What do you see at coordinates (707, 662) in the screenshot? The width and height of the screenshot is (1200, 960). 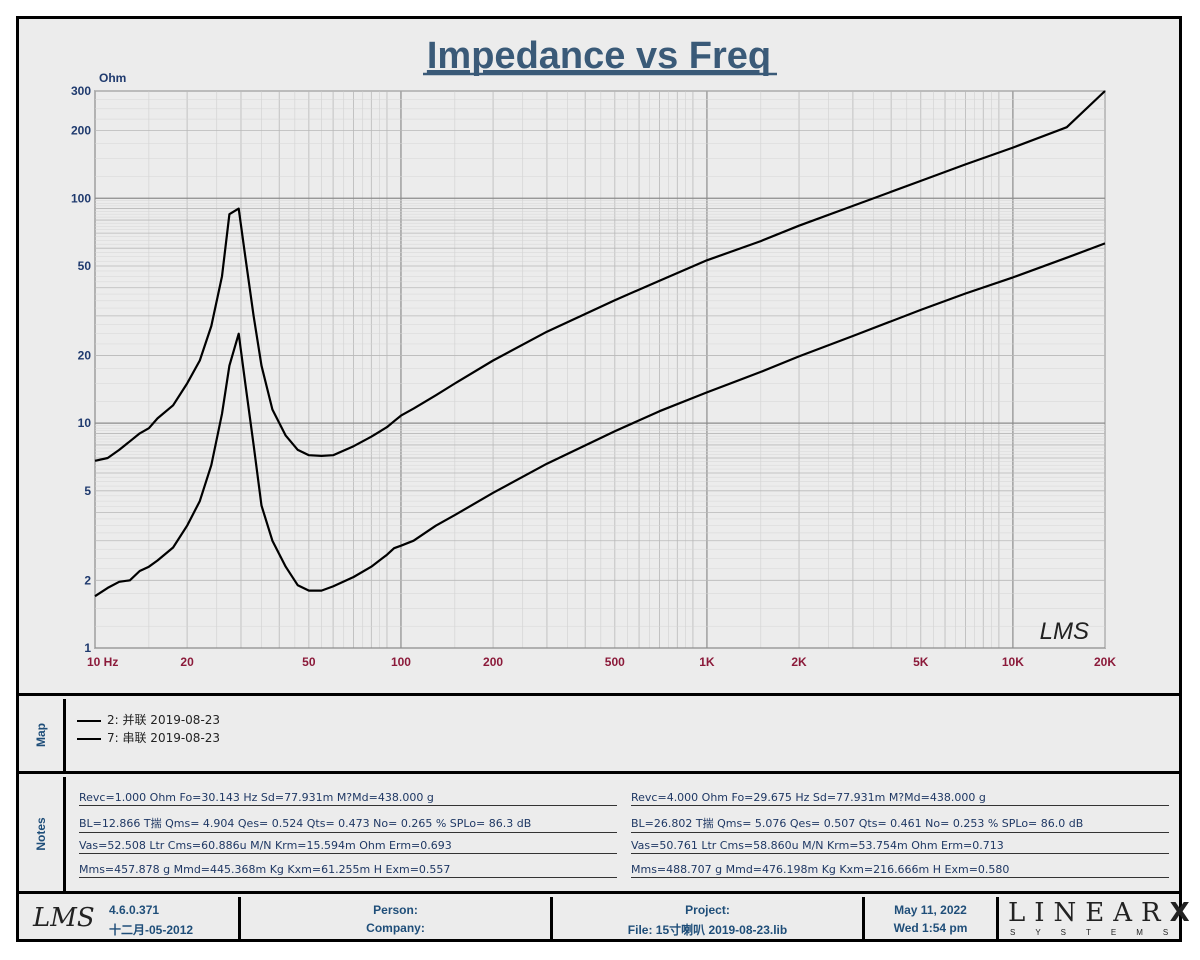 I see `x-tick-label: 1K` at bounding box center [707, 662].